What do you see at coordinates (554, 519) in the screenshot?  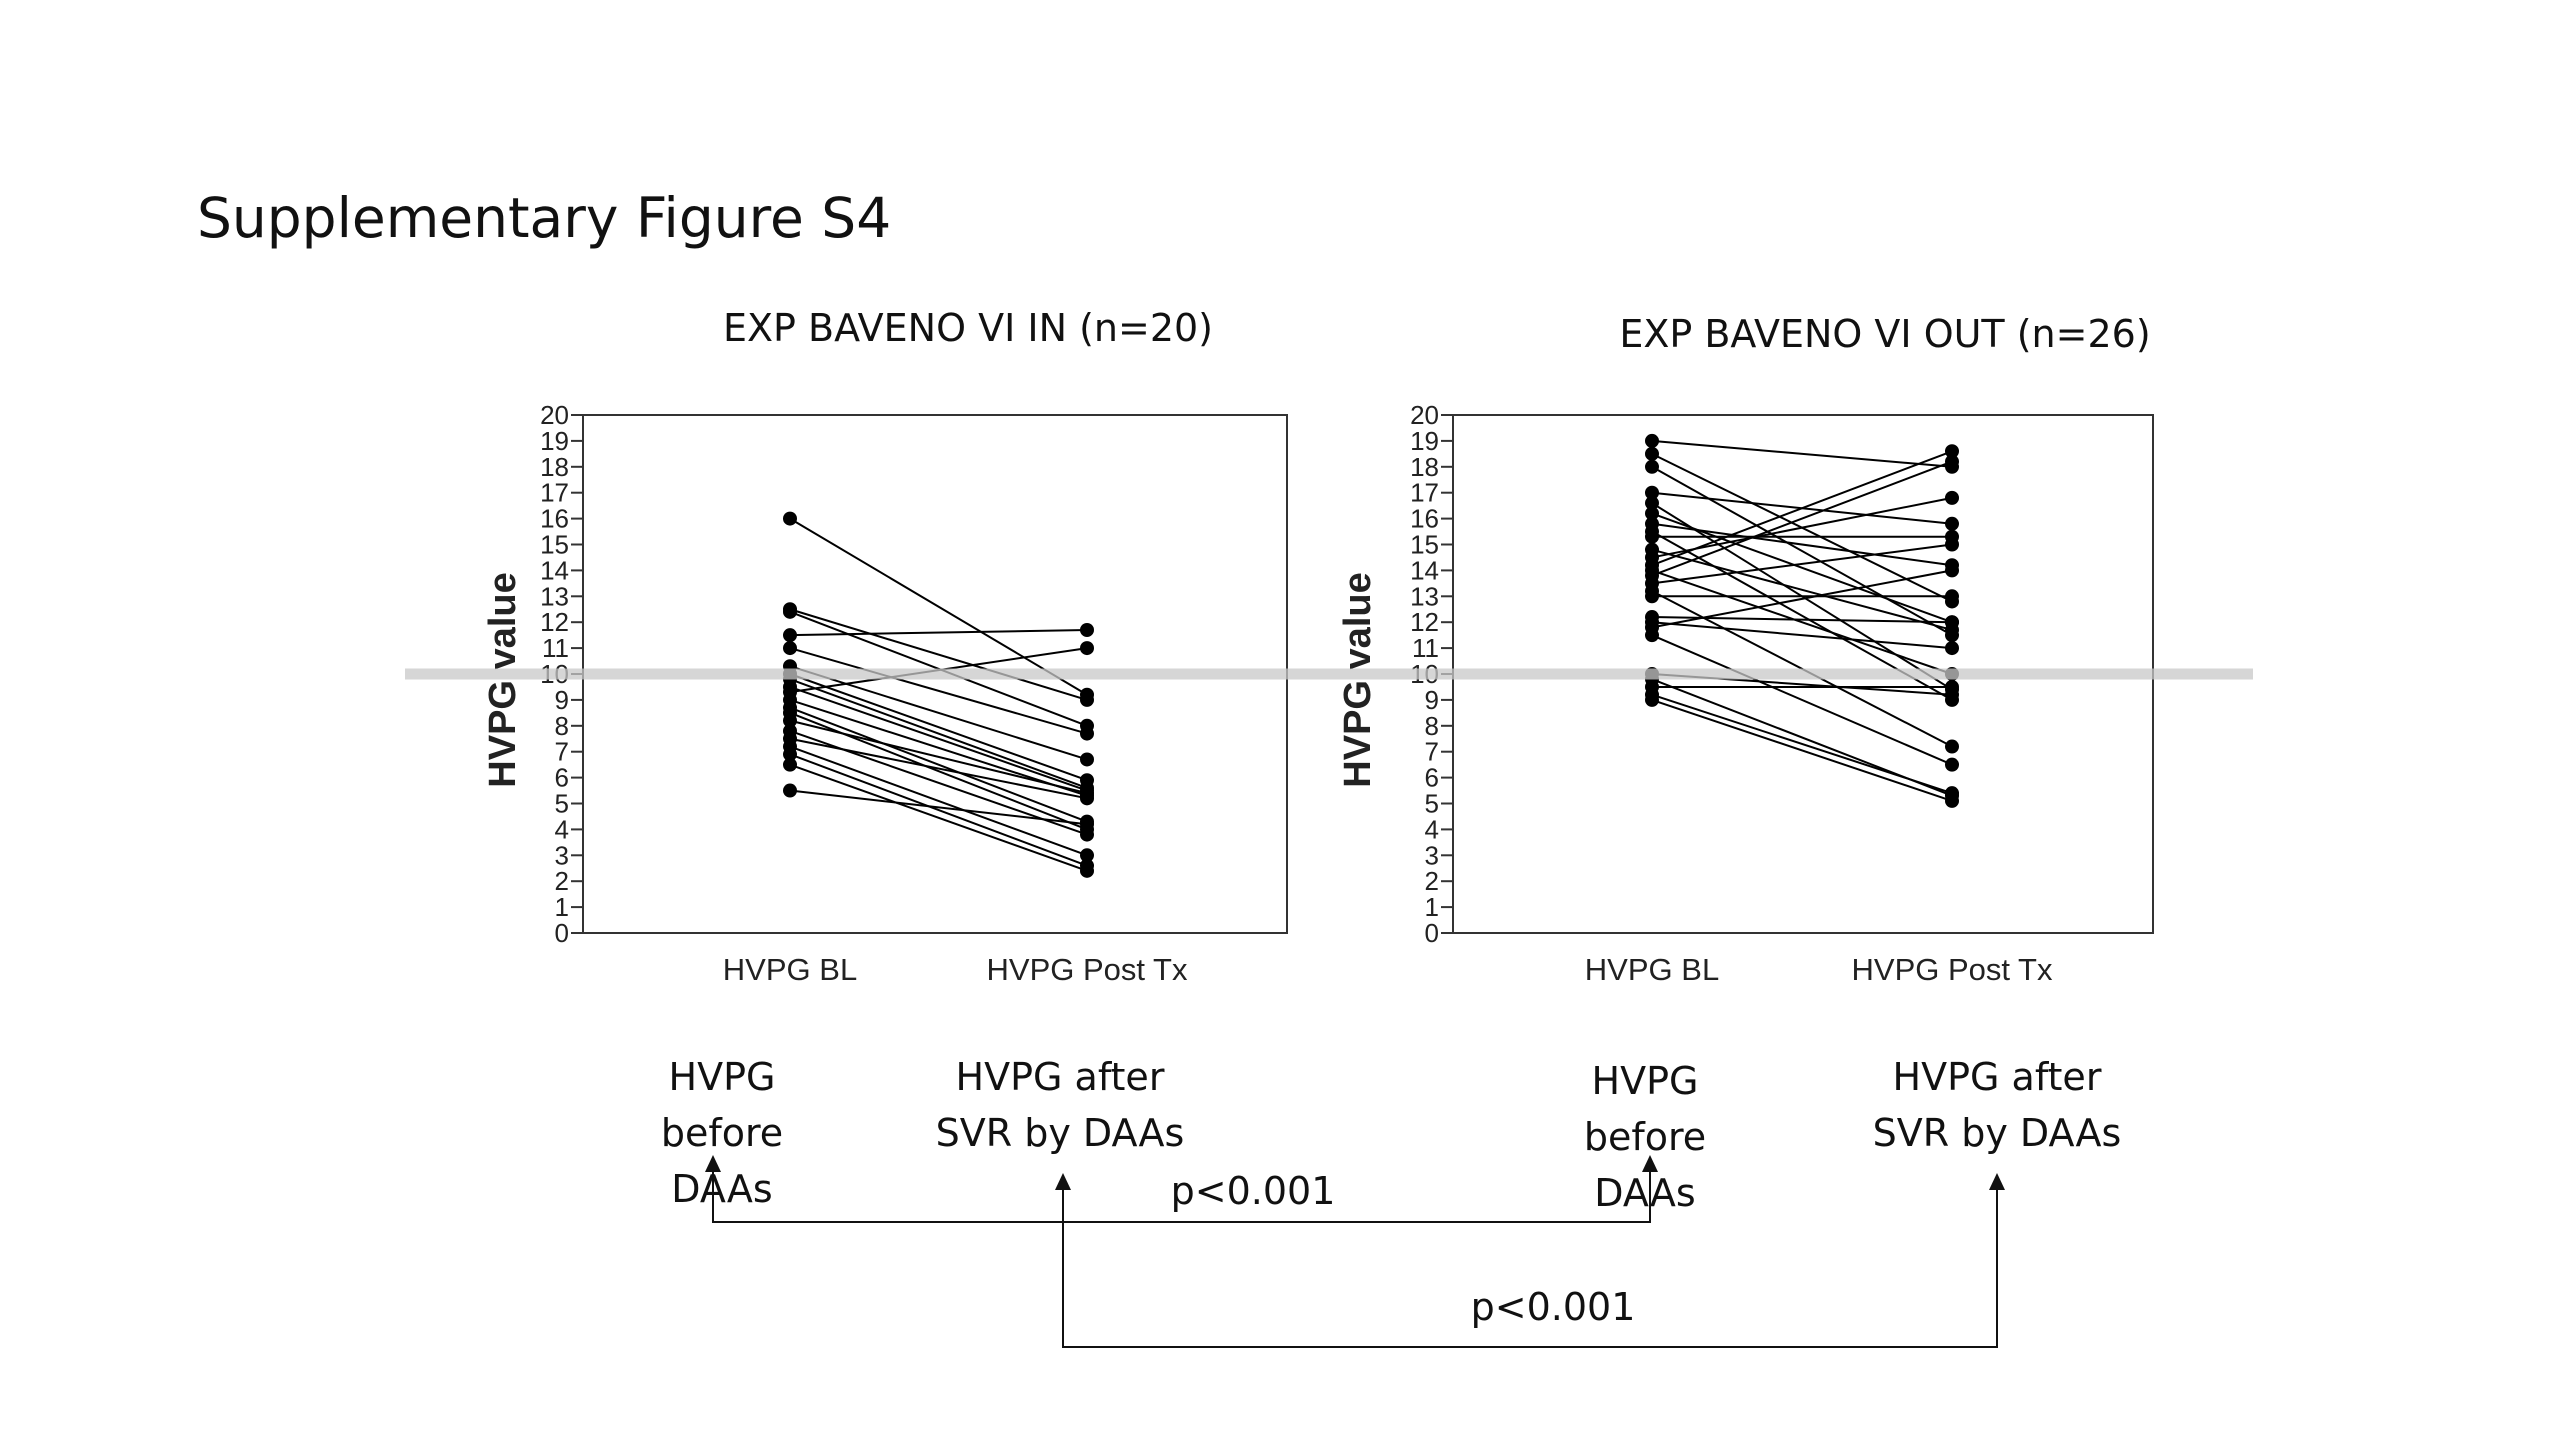 I see `chart-in-ytick-label: 16` at bounding box center [554, 519].